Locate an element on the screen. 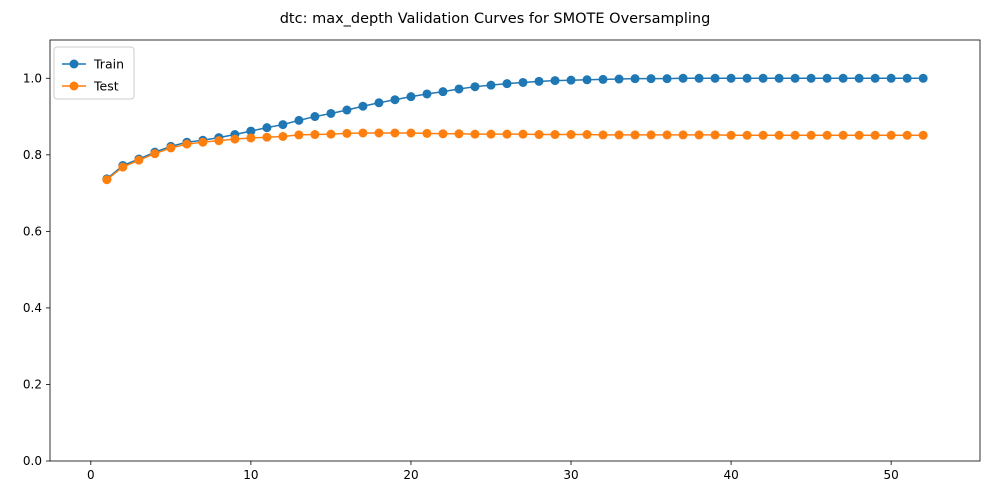 The width and height of the screenshot is (990, 495). x-tick-label: 0 is located at coordinates (91, 475).